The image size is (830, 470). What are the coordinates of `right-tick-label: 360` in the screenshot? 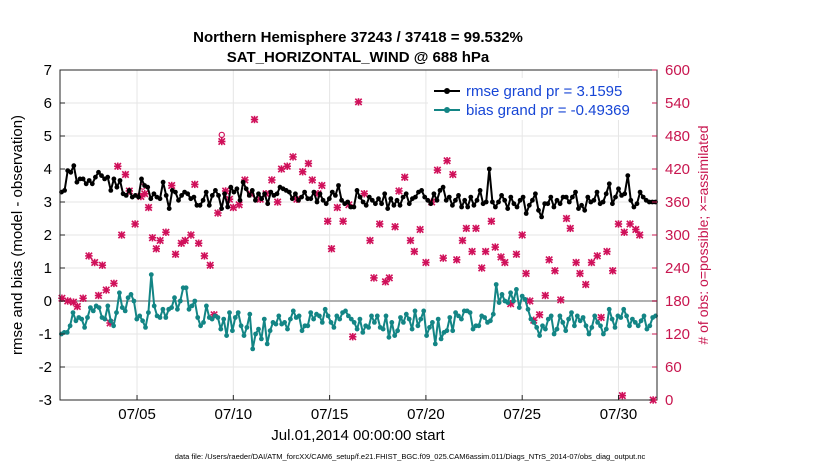 It's located at (677, 202).